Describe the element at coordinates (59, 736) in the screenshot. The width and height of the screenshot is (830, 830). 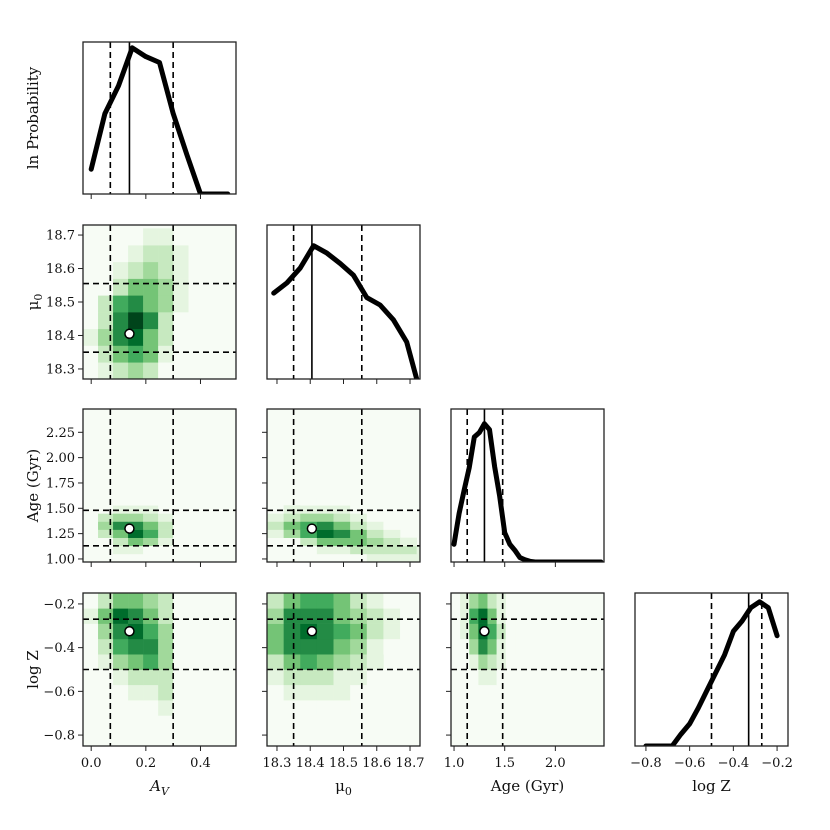
I see `y-tick-label: −0.8` at that location.